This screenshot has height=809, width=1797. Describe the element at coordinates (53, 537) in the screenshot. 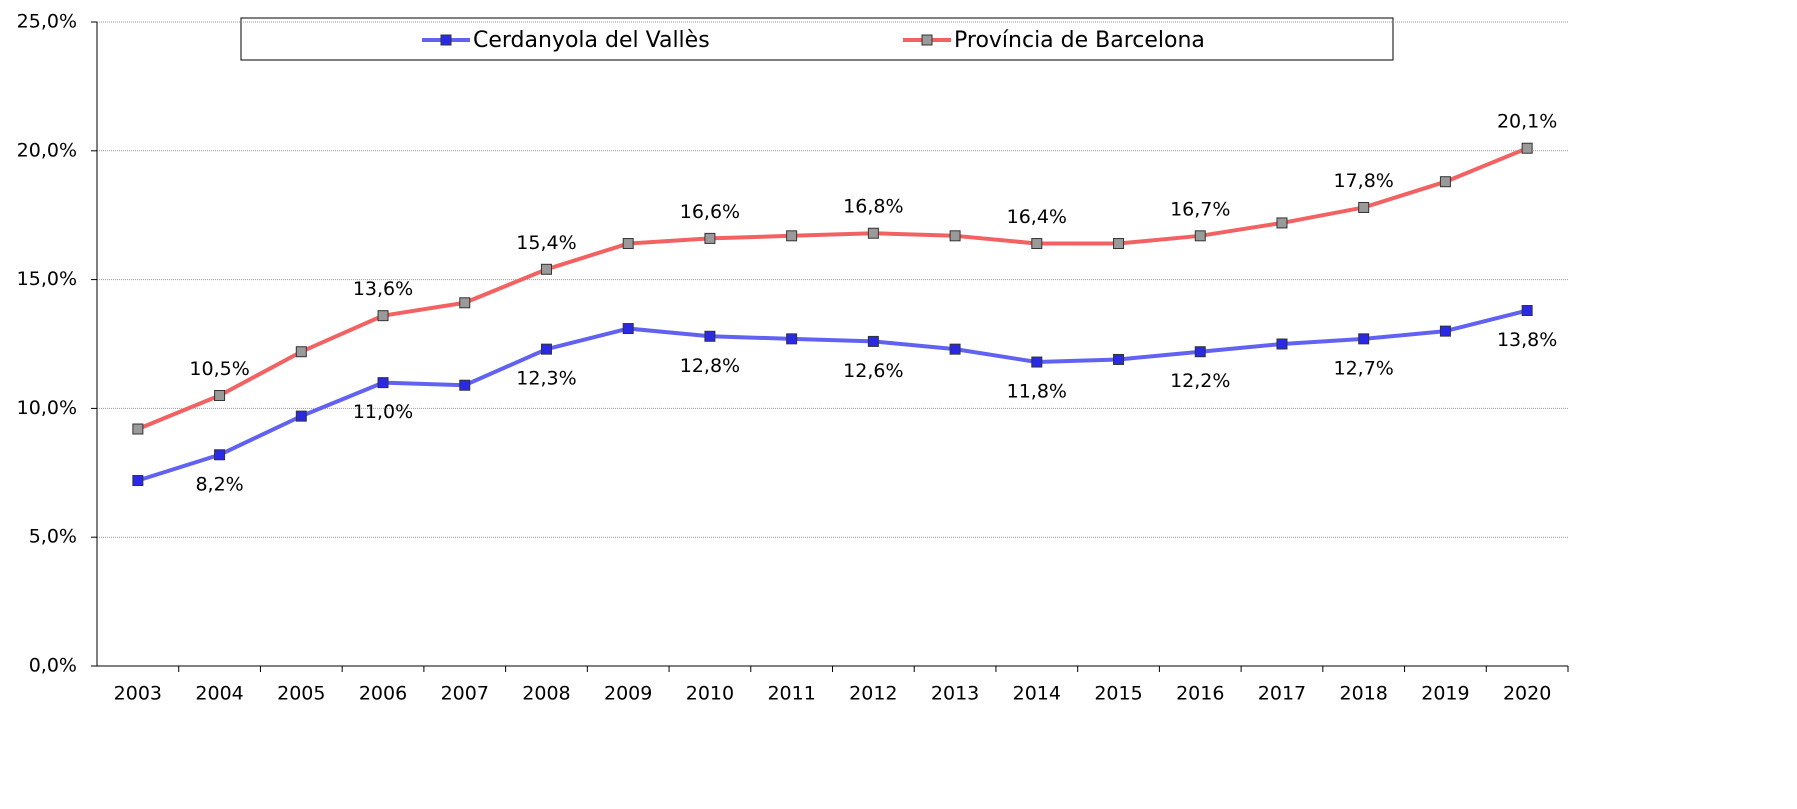

I see `y-tick-label: 5,0%` at that location.